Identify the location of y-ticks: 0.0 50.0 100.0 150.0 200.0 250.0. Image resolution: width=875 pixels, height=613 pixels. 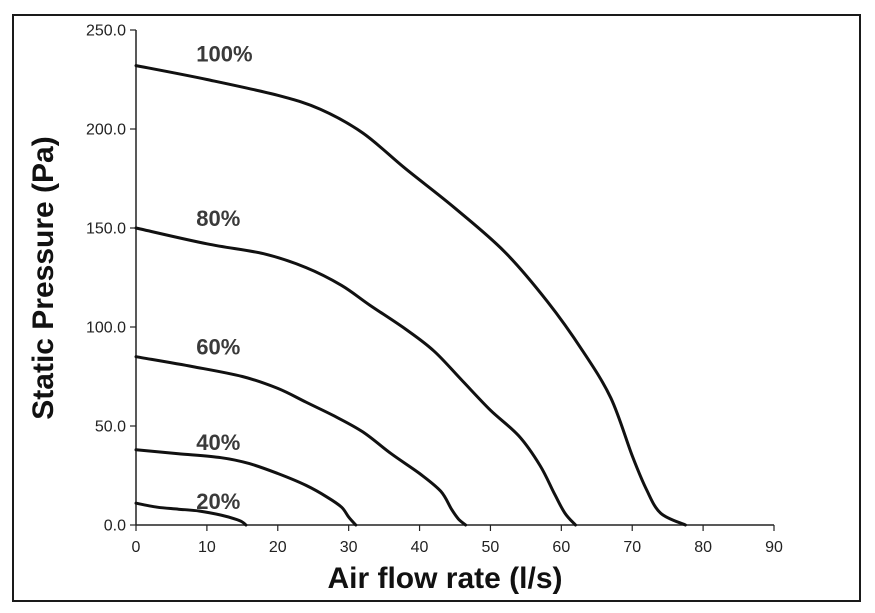
(111, 279).